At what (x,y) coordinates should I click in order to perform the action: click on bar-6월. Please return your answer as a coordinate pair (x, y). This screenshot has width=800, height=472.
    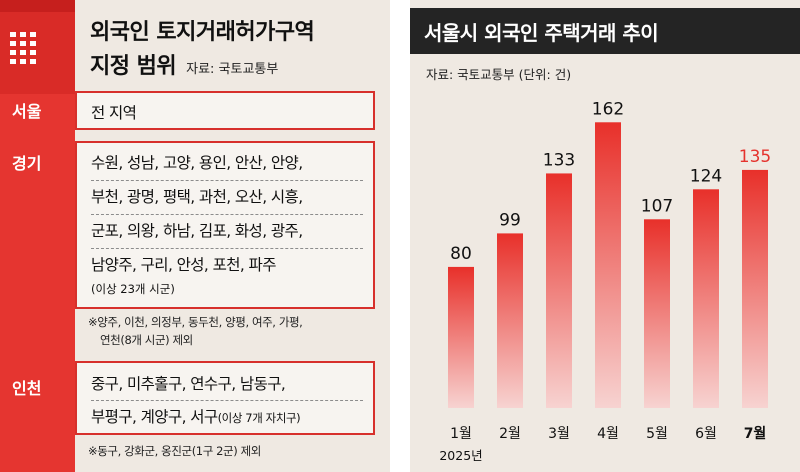
    Looking at the image, I should click on (706, 298).